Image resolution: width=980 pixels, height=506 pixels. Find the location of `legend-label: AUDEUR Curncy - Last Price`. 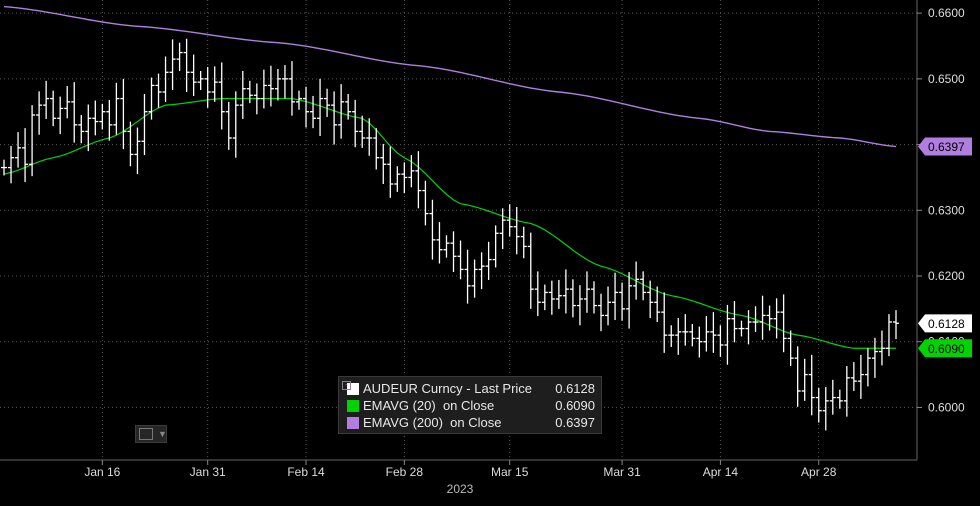

legend-label: AUDEUR Curncy - Last Price is located at coordinates (448, 388).